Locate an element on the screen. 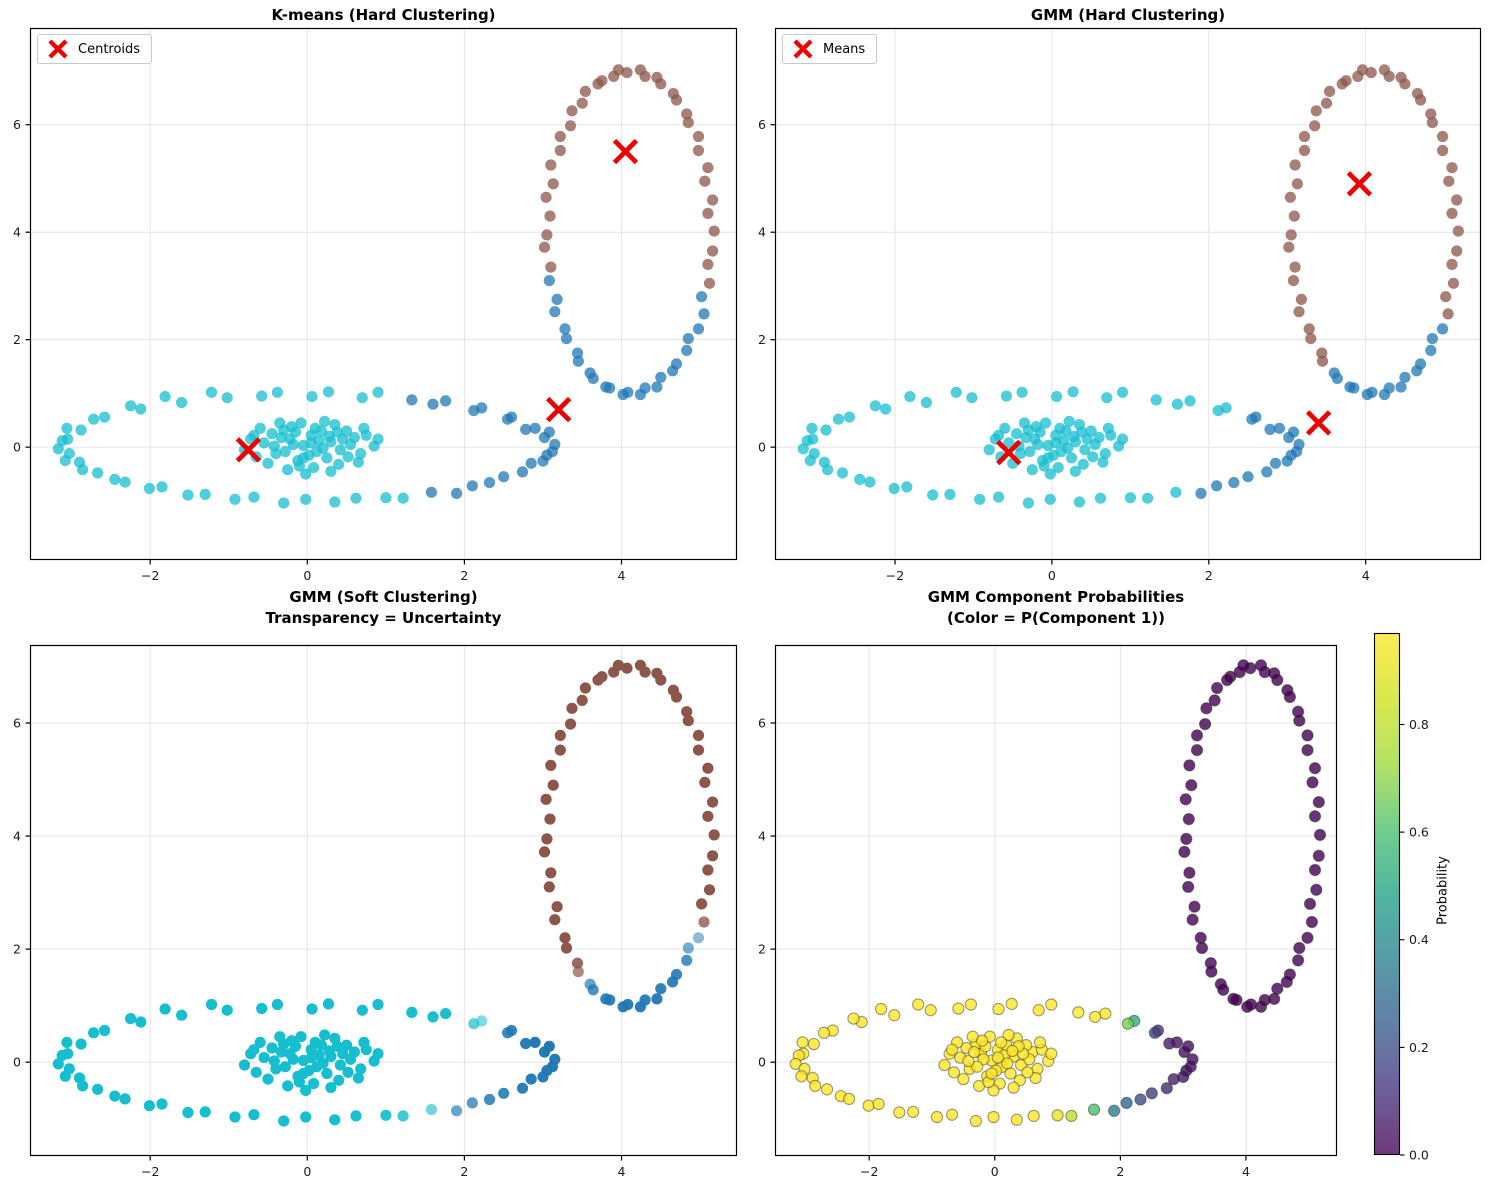 Image resolution: width=1489 pixels, height=1189 pixels. panel-title-gmm-soft-line1: GMM (Soft Clustering) is located at coordinates (383, 597).